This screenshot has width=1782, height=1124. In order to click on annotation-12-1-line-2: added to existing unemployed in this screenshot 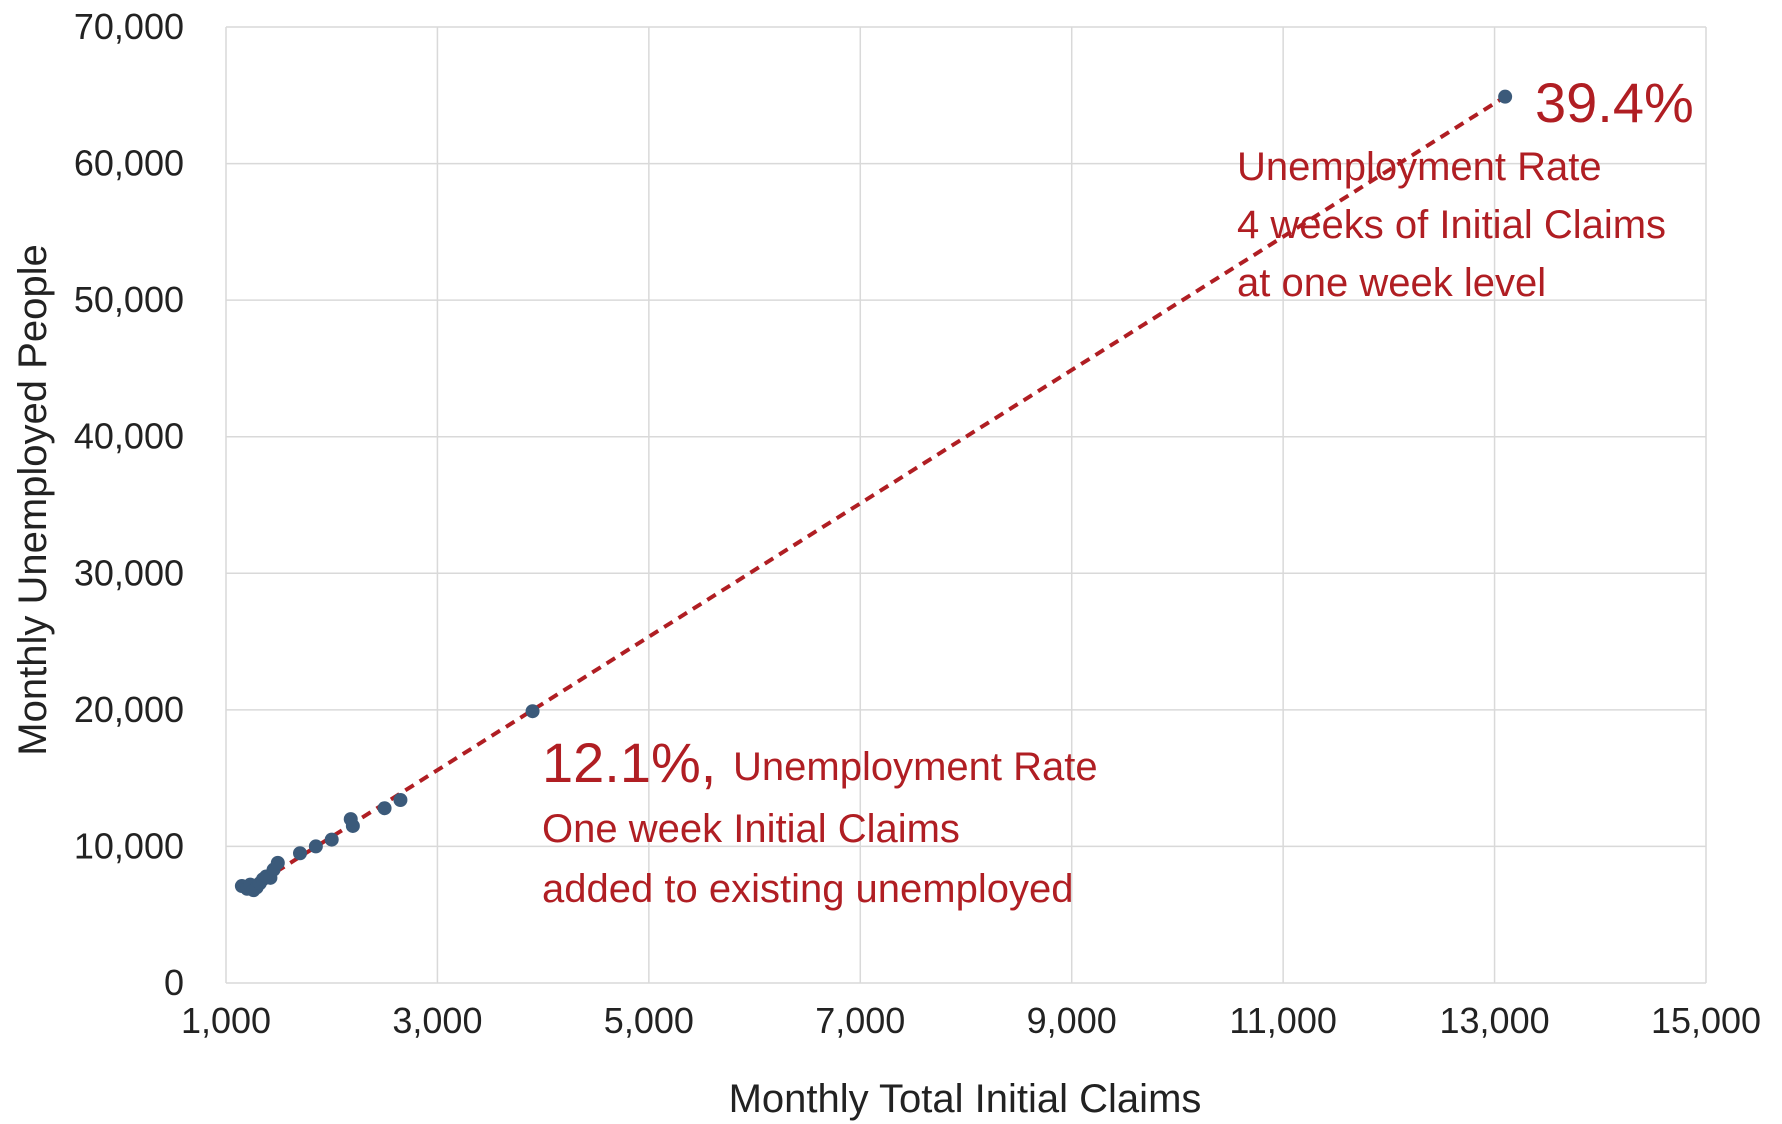, I will do `click(807, 889)`.